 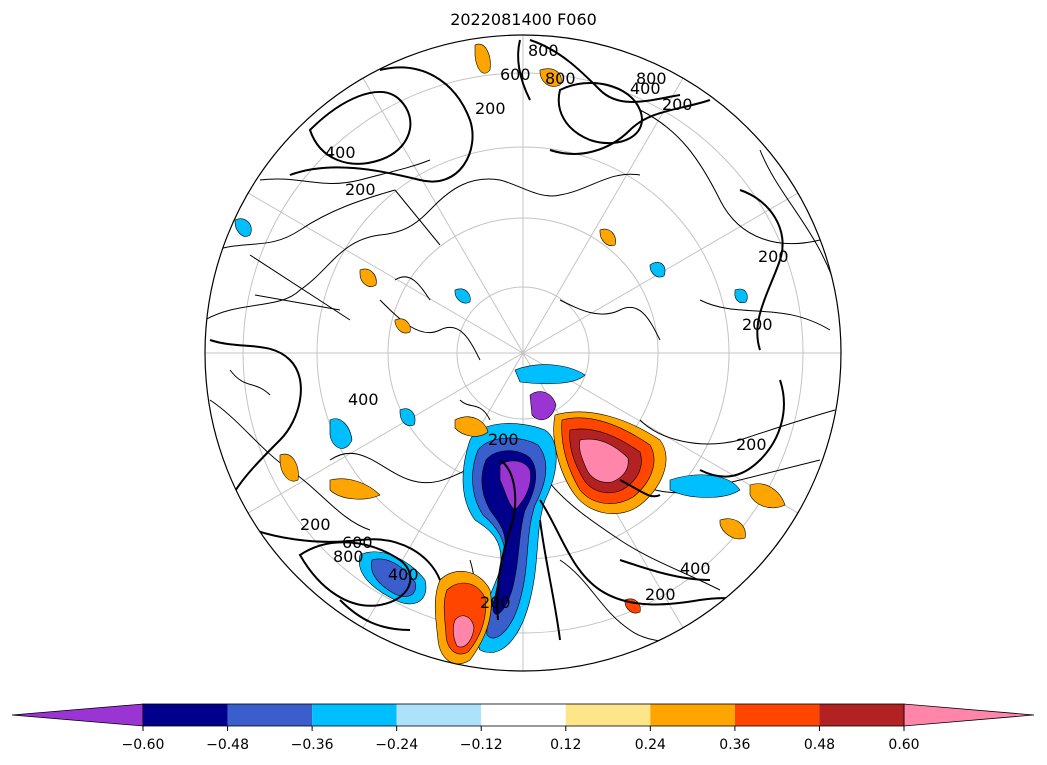 What do you see at coordinates (312, 745) in the screenshot?
I see `colorbar-tick-label: −0.36` at bounding box center [312, 745].